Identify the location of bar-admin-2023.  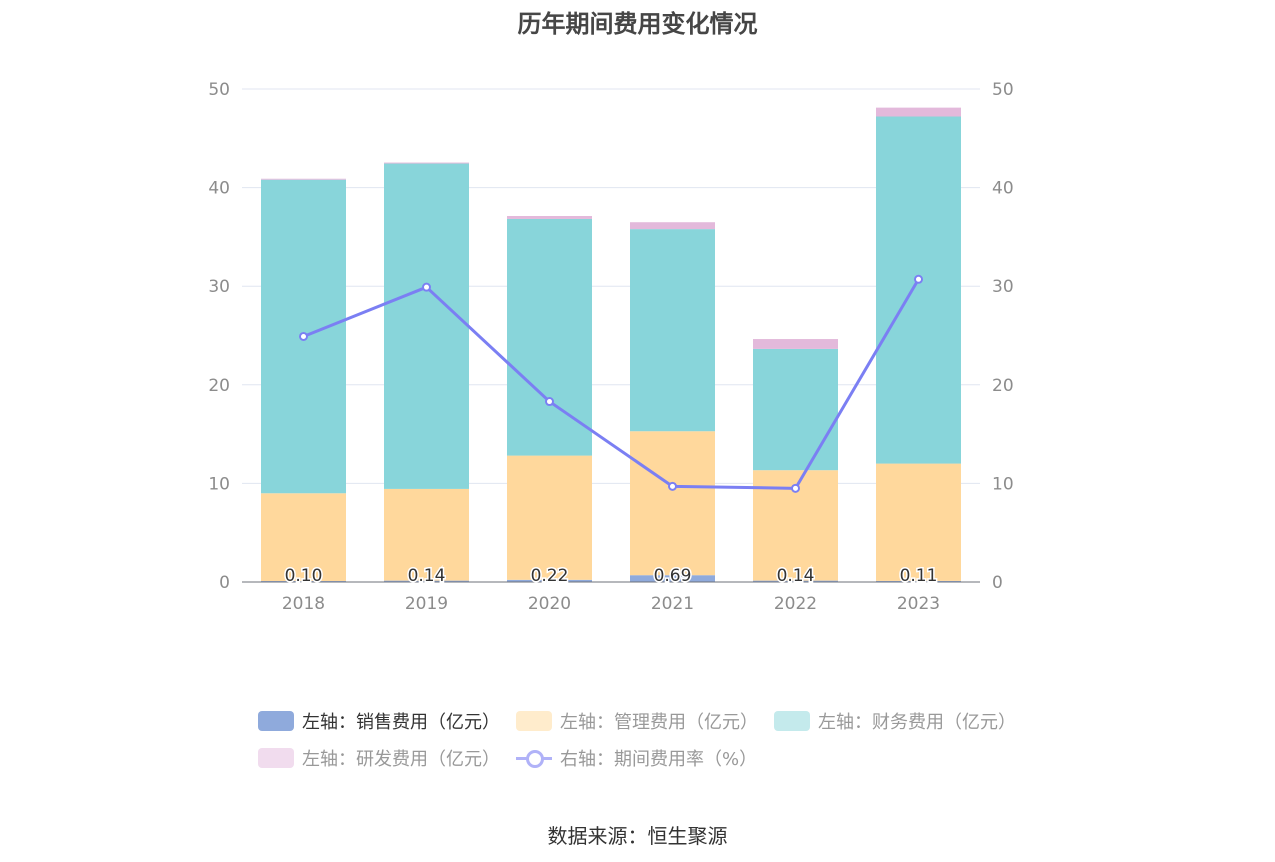
(918, 522).